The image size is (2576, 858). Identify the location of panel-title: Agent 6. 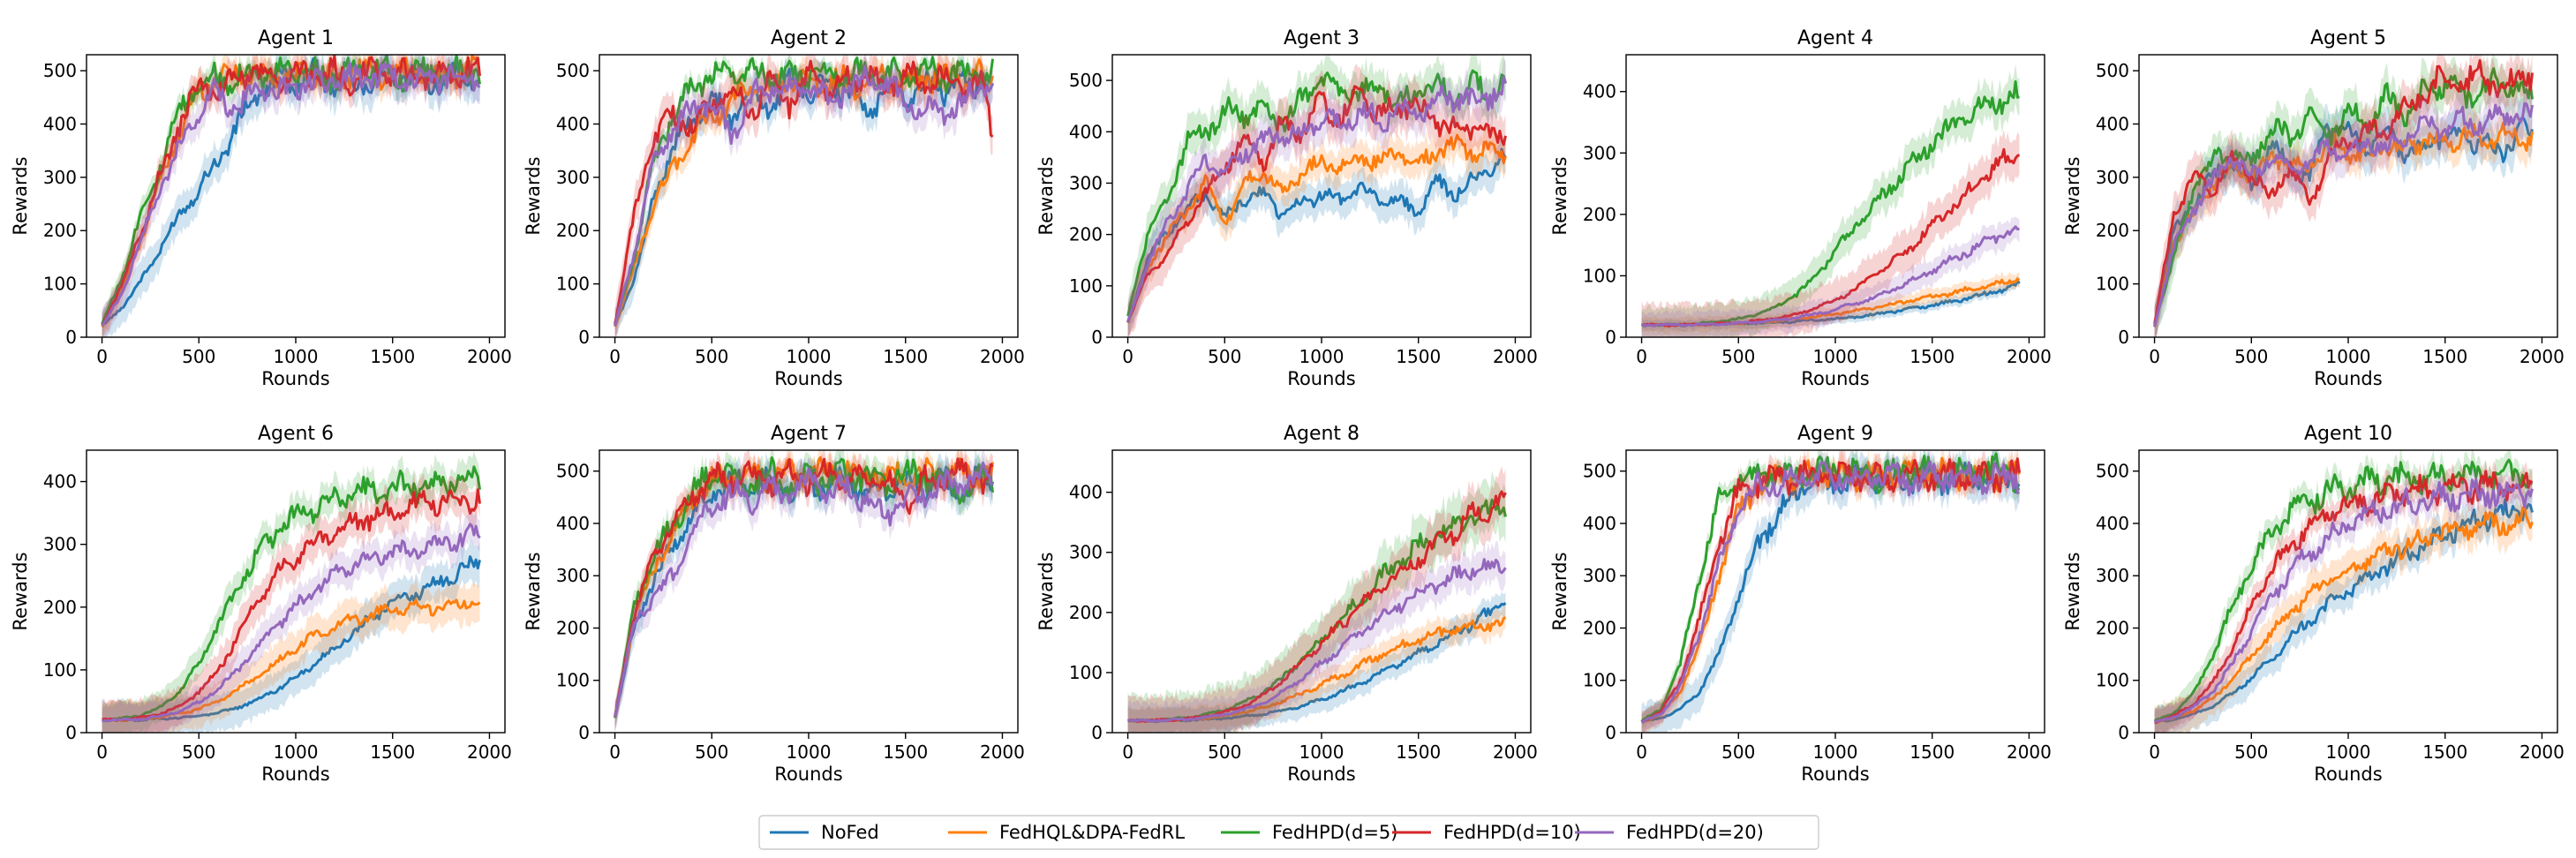
(296, 434).